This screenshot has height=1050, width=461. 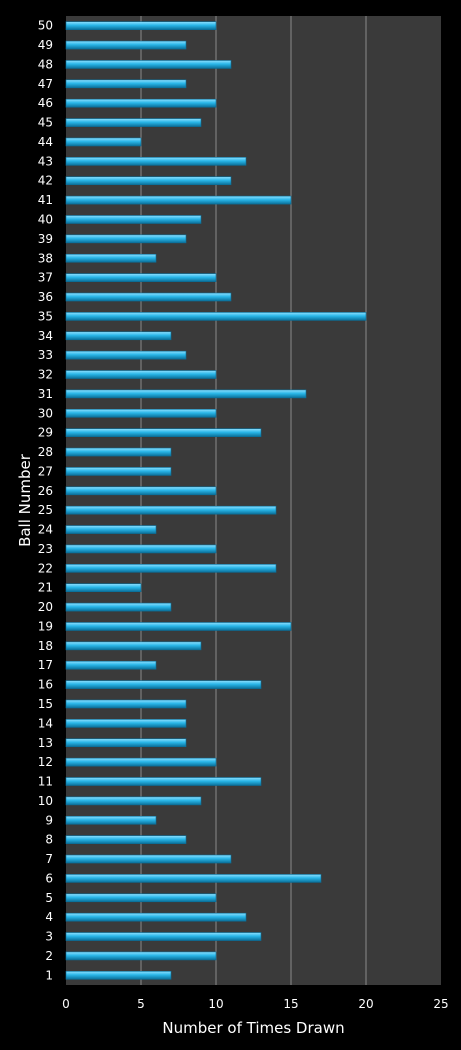 I want to click on y-tick-label-8: 8, so click(x=49, y=840).